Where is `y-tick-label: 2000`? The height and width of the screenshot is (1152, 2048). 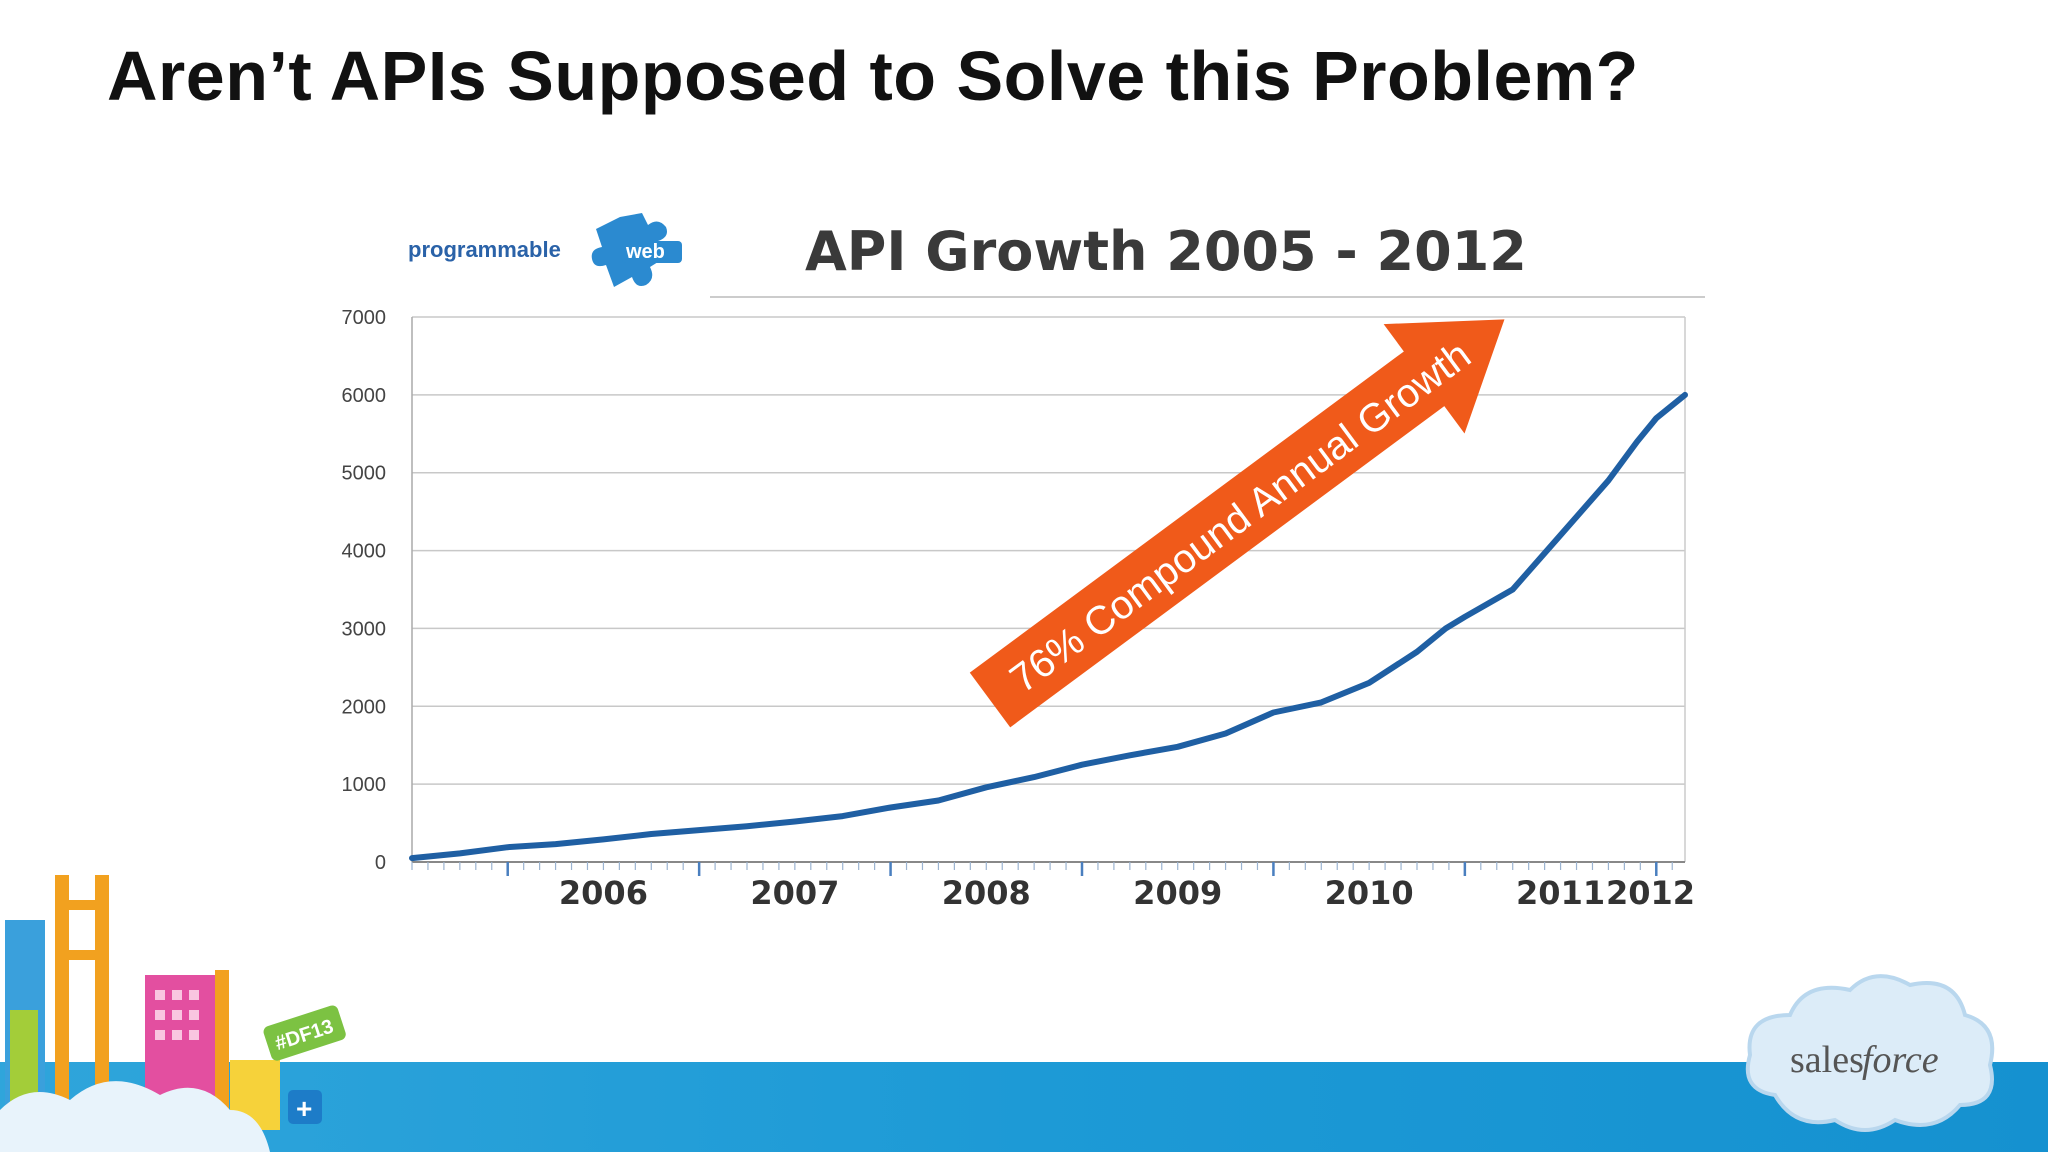 y-tick-label: 2000 is located at coordinates (364, 707).